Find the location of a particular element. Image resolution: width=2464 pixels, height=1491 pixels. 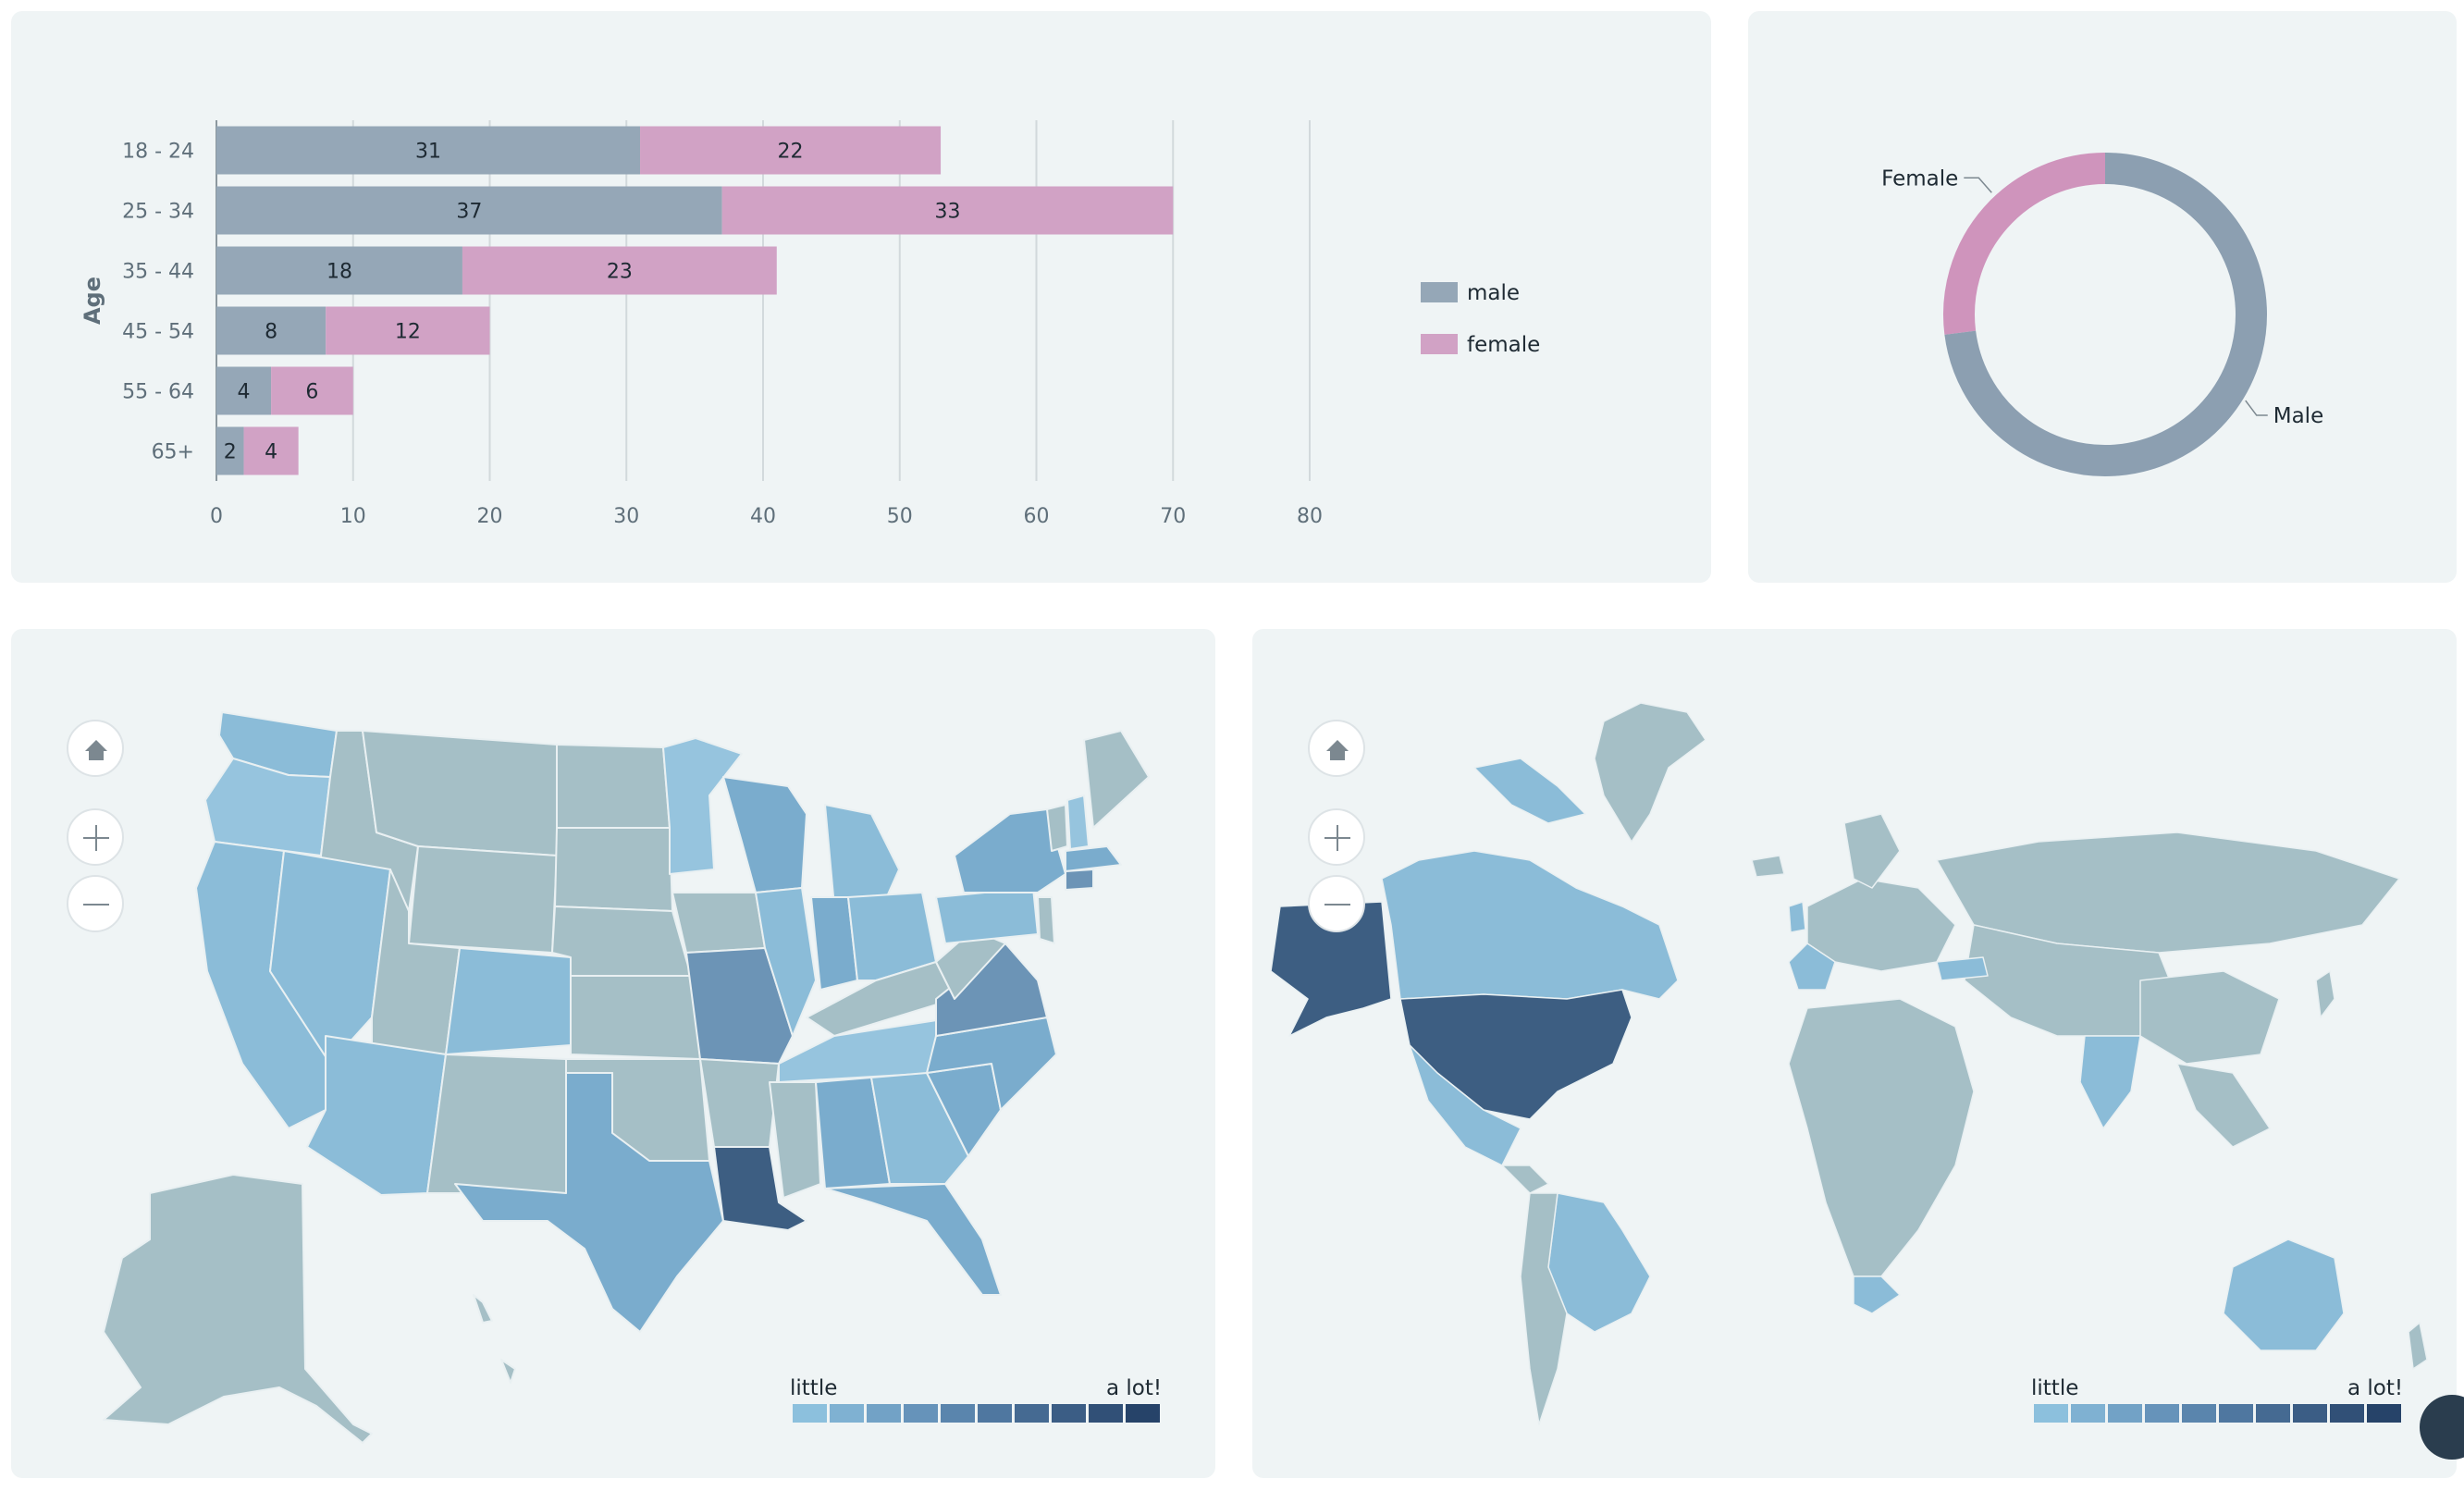

data-label: 6 is located at coordinates (312, 392).